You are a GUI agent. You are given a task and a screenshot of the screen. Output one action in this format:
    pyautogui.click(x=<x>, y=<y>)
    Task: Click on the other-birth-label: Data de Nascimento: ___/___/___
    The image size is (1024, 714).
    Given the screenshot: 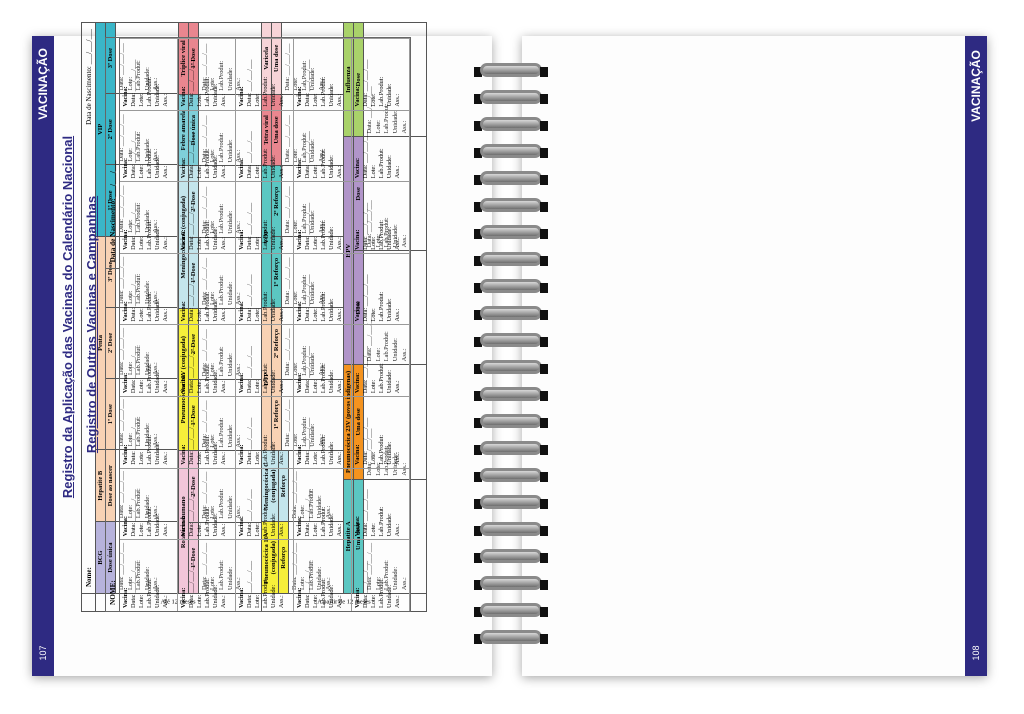 What is the action you would take?
    pyautogui.click(x=112, y=211)
    